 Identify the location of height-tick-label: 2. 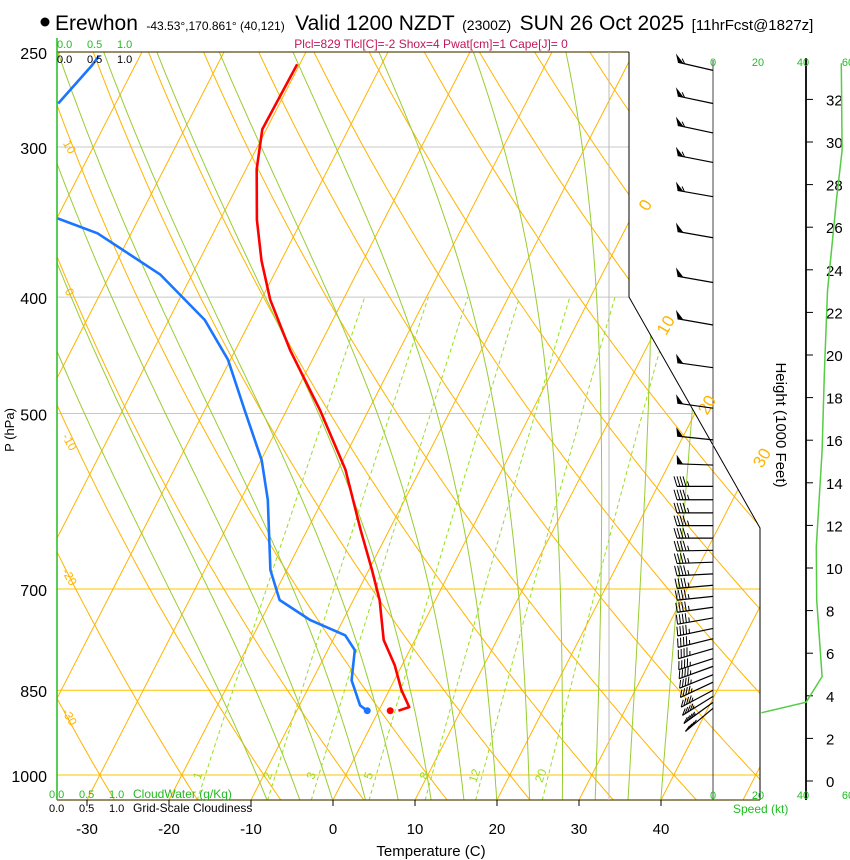
(830, 739).